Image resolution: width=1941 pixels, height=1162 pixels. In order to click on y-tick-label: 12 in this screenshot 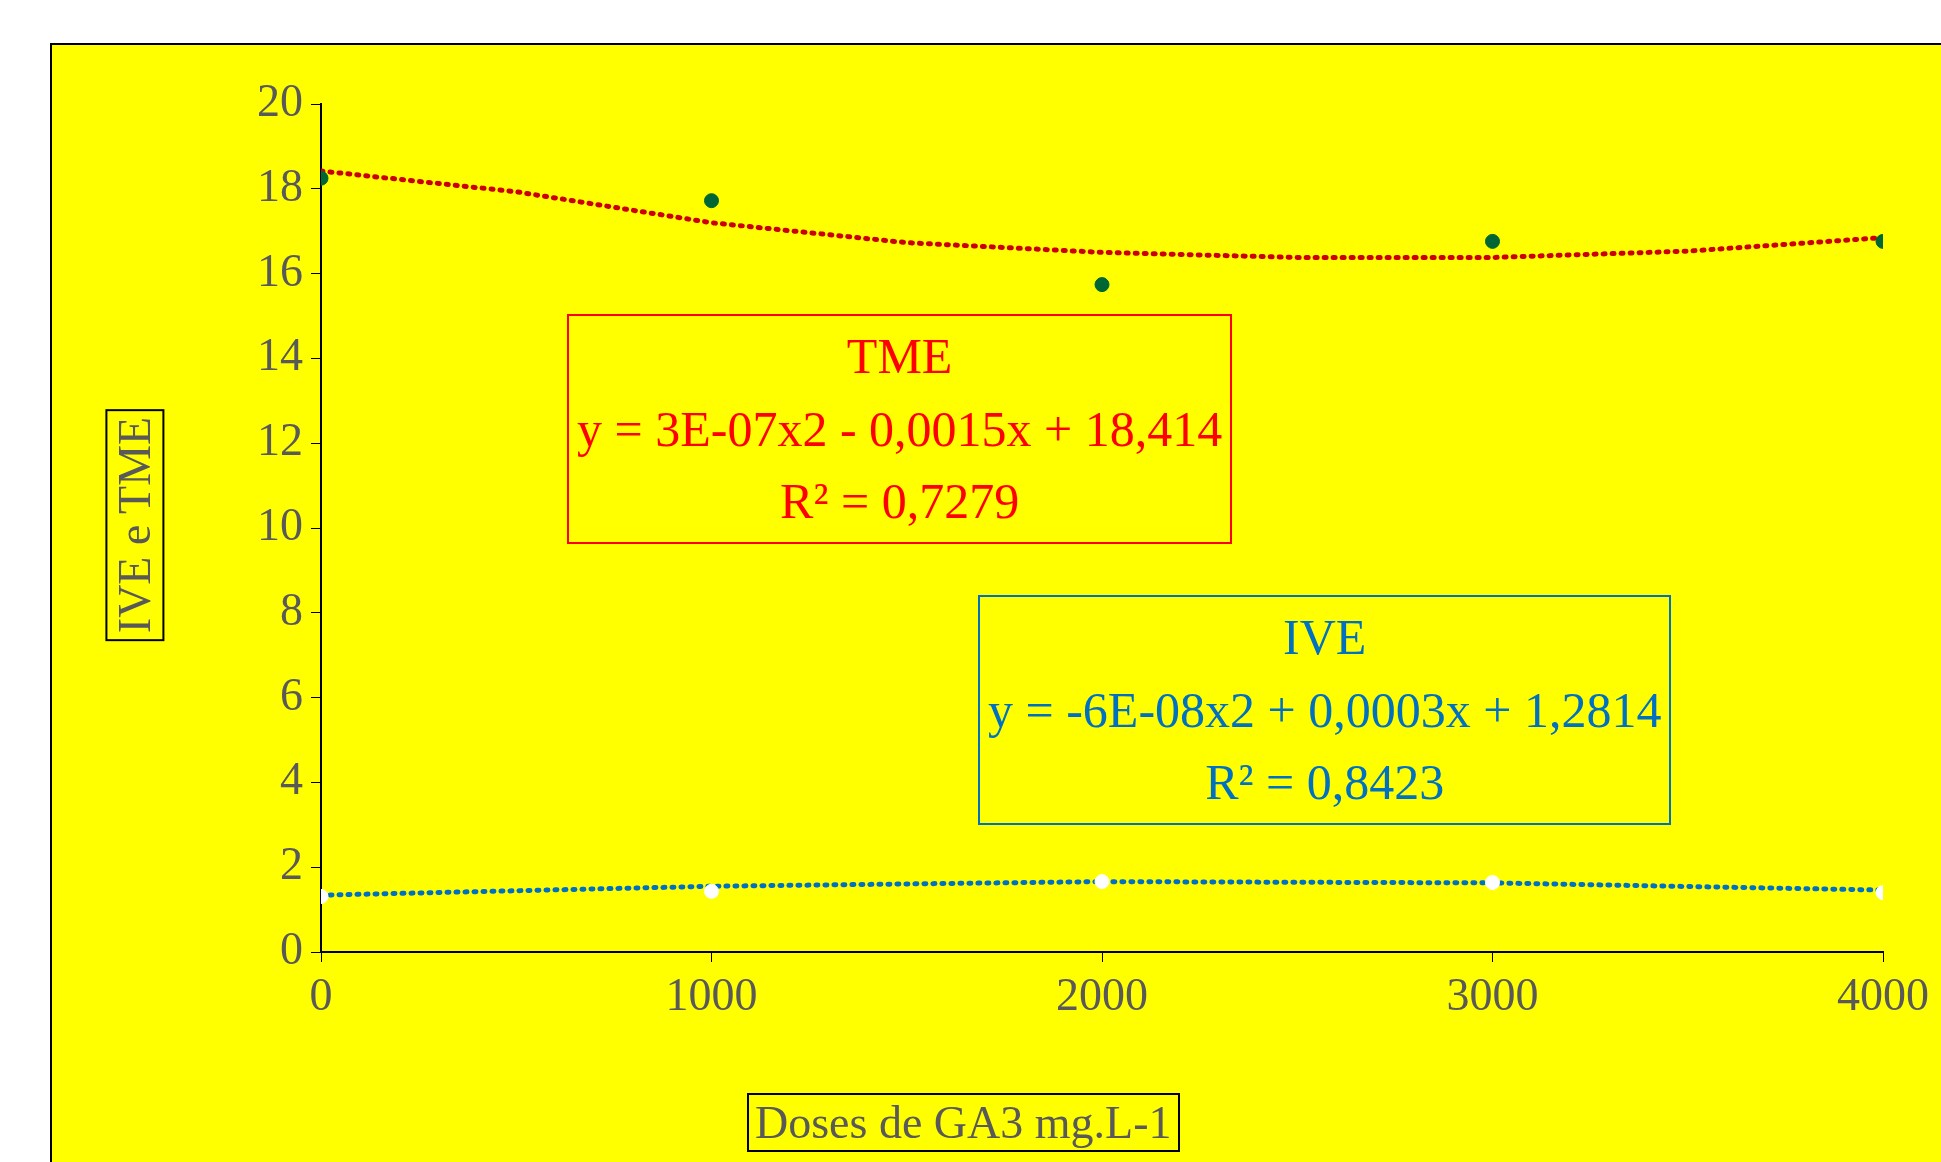, I will do `click(280, 440)`.